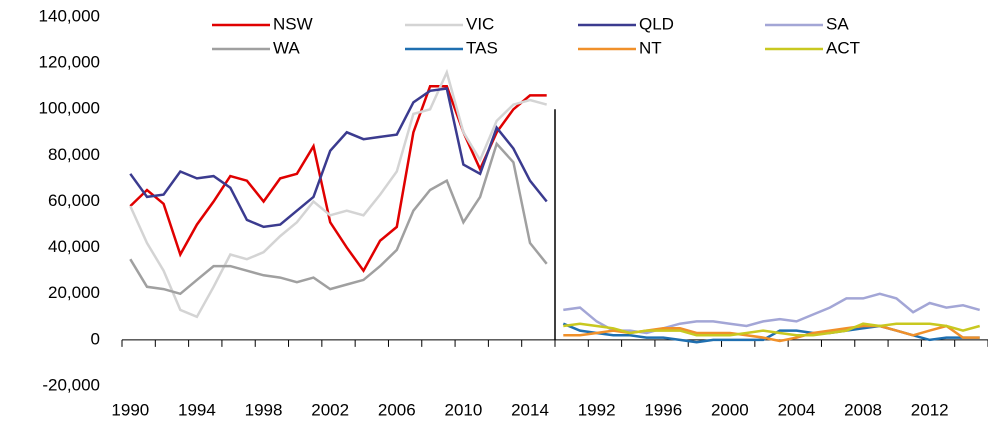 Image resolution: width=988 pixels, height=435 pixels. What do you see at coordinates (597, 409) in the screenshot?
I see `x-tick-label: 1992` at bounding box center [597, 409].